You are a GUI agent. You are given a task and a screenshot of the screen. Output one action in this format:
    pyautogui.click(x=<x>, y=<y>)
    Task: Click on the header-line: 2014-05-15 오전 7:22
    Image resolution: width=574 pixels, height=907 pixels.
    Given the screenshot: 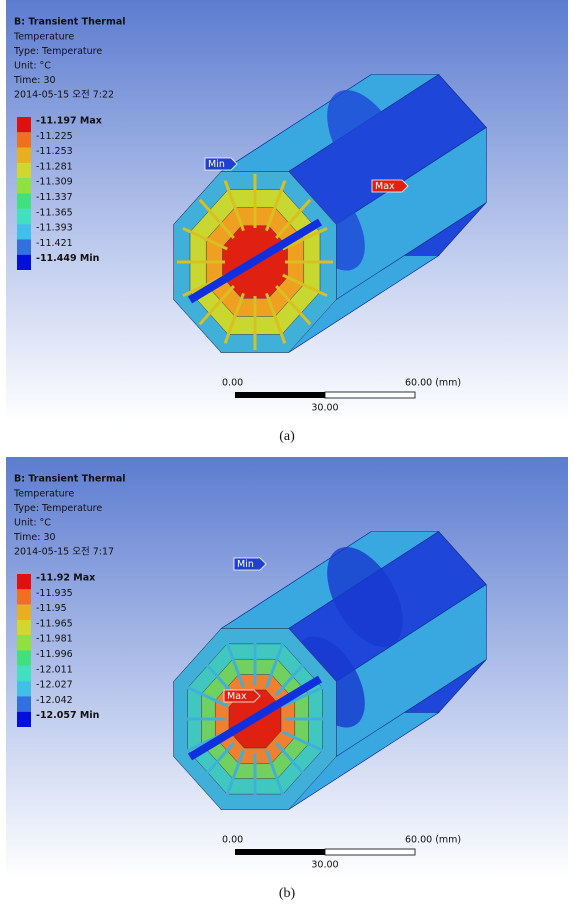 What is the action you would take?
    pyautogui.click(x=64, y=95)
    